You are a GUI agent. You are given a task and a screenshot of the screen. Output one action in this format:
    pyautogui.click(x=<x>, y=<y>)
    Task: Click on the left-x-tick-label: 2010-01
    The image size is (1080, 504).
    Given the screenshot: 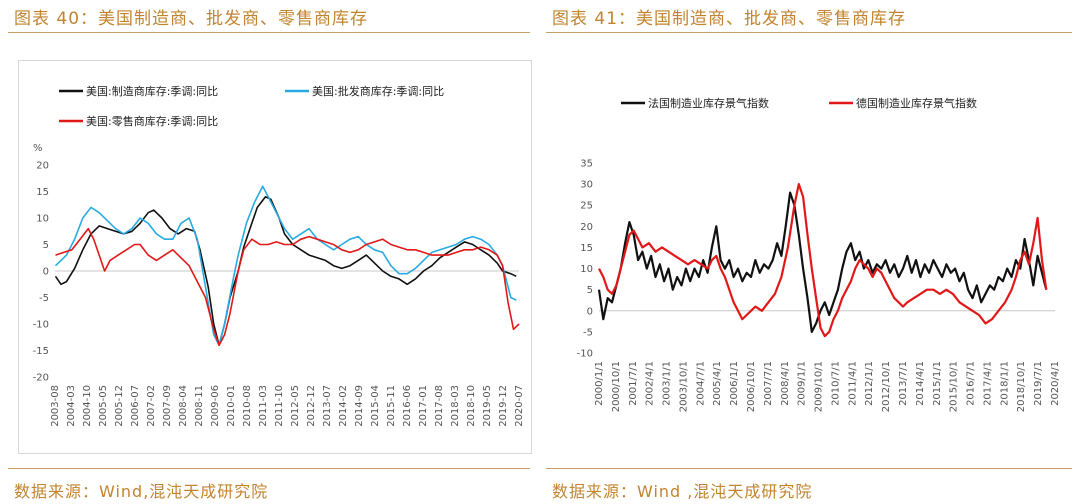 What is the action you would take?
    pyautogui.click(x=231, y=406)
    